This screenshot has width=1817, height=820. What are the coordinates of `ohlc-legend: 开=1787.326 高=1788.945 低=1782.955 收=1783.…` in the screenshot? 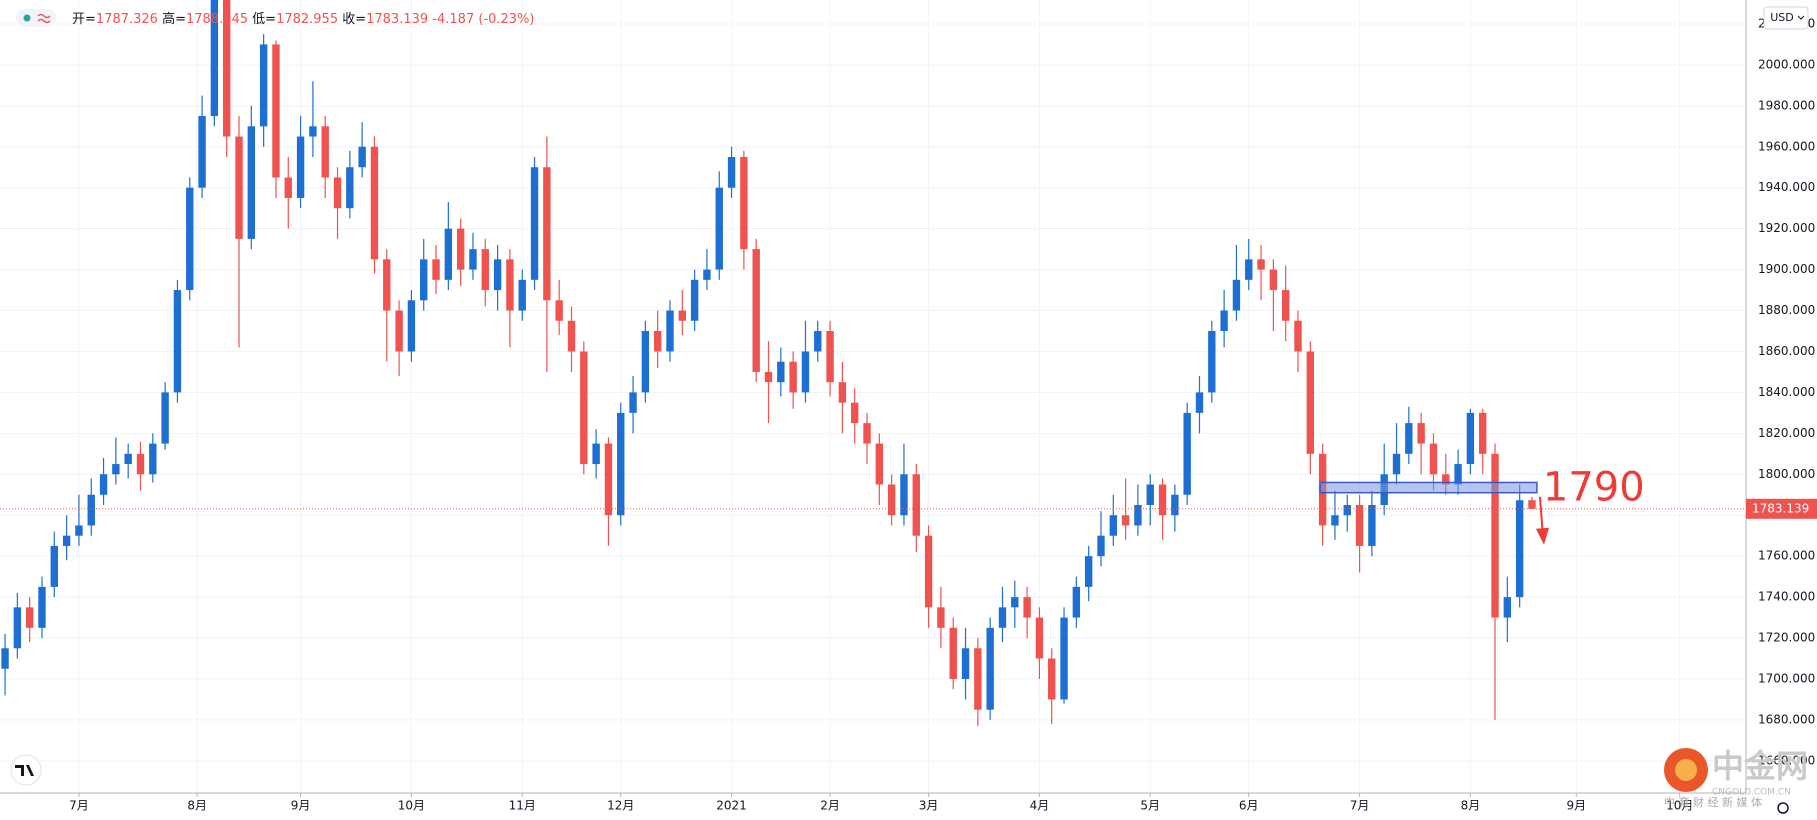 It's located at (303, 19).